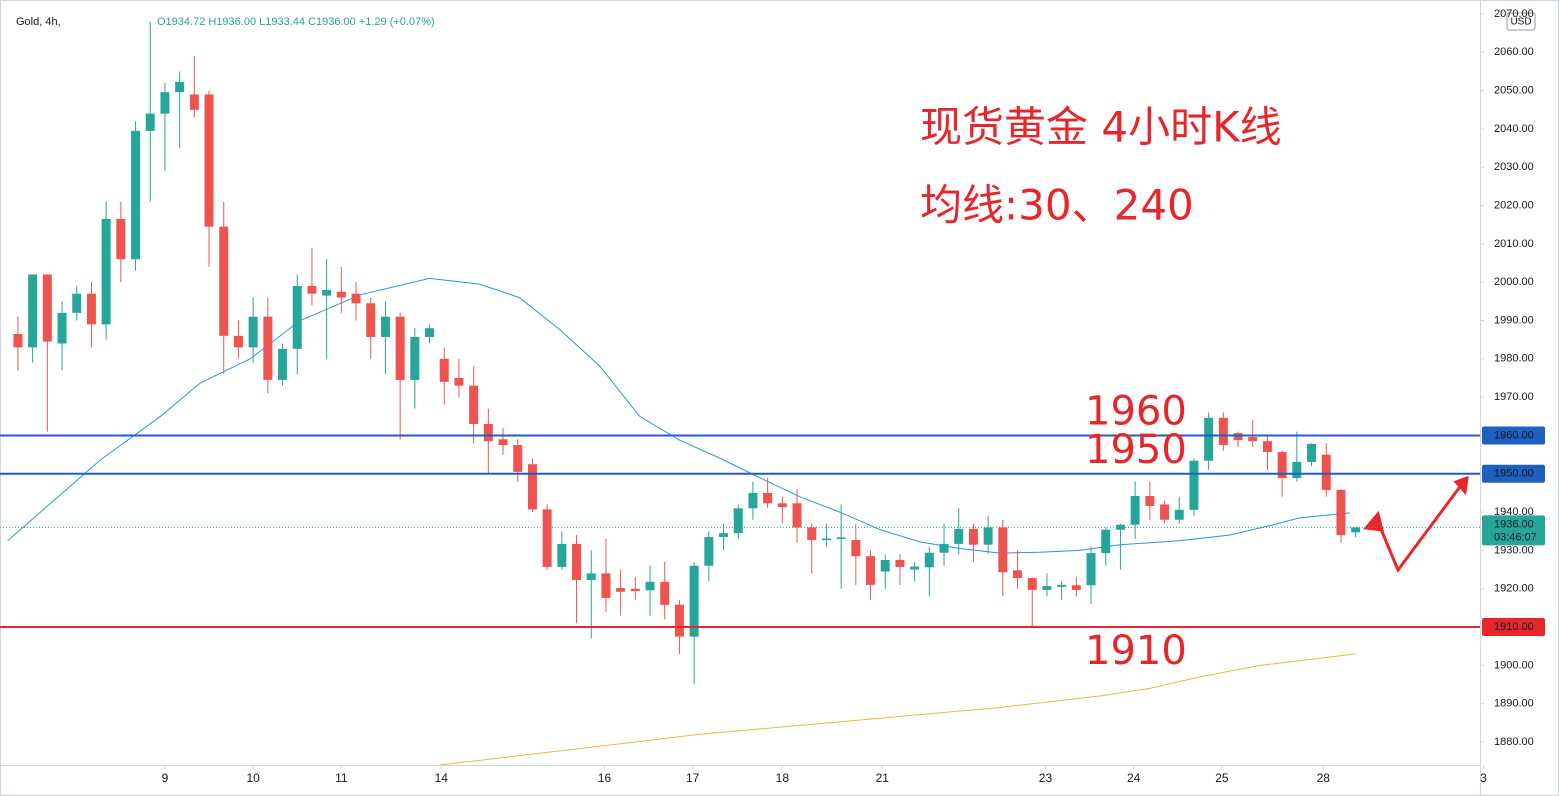  What do you see at coordinates (783, 778) in the screenshot?
I see `x-tick-label: 18` at bounding box center [783, 778].